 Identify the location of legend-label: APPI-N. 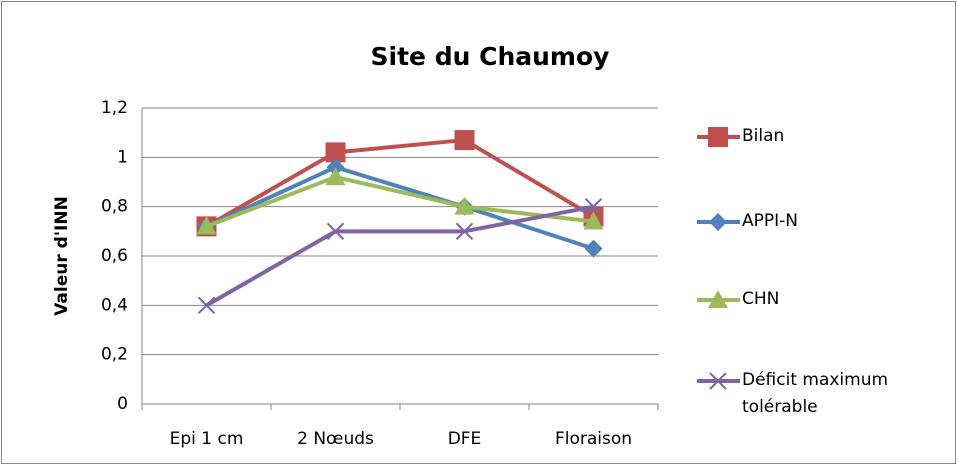
(770, 221).